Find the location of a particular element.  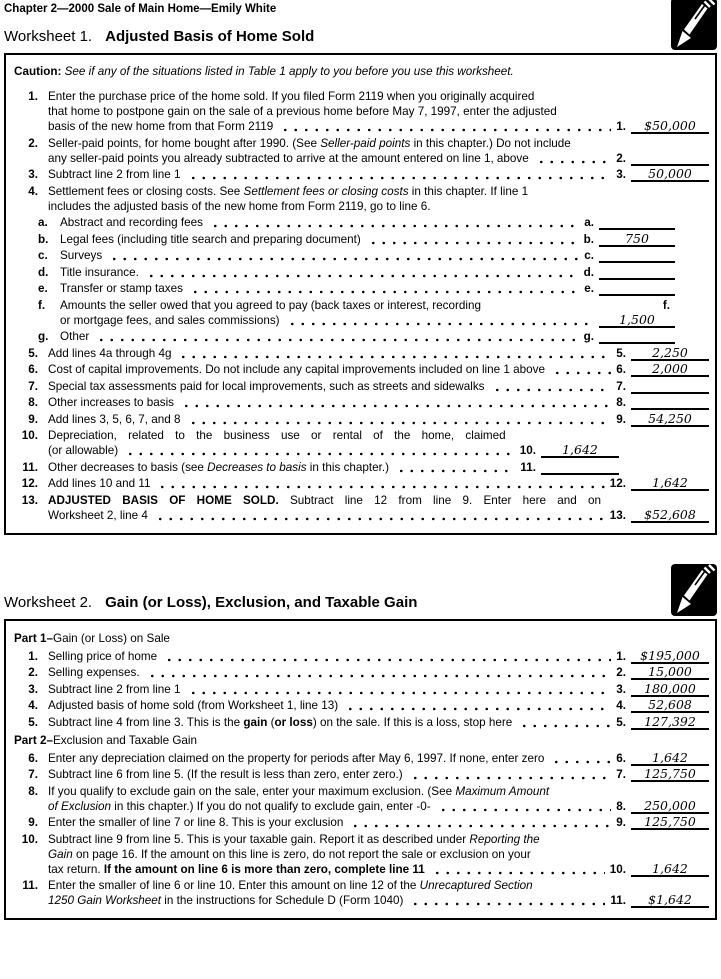

line-number: 6. is located at coordinates (33, 369).